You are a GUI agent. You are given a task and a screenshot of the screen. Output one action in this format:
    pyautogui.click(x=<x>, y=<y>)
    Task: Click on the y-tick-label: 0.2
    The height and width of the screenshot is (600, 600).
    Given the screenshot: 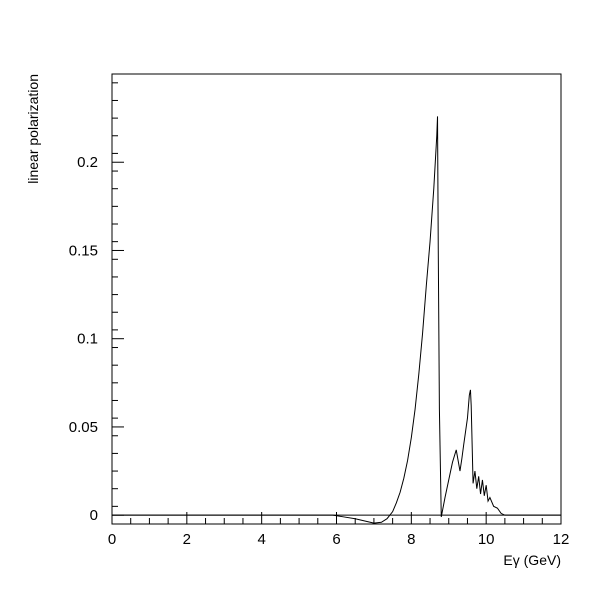 What is the action you would take?
    pyautogui.click(x=87, y=162)
    